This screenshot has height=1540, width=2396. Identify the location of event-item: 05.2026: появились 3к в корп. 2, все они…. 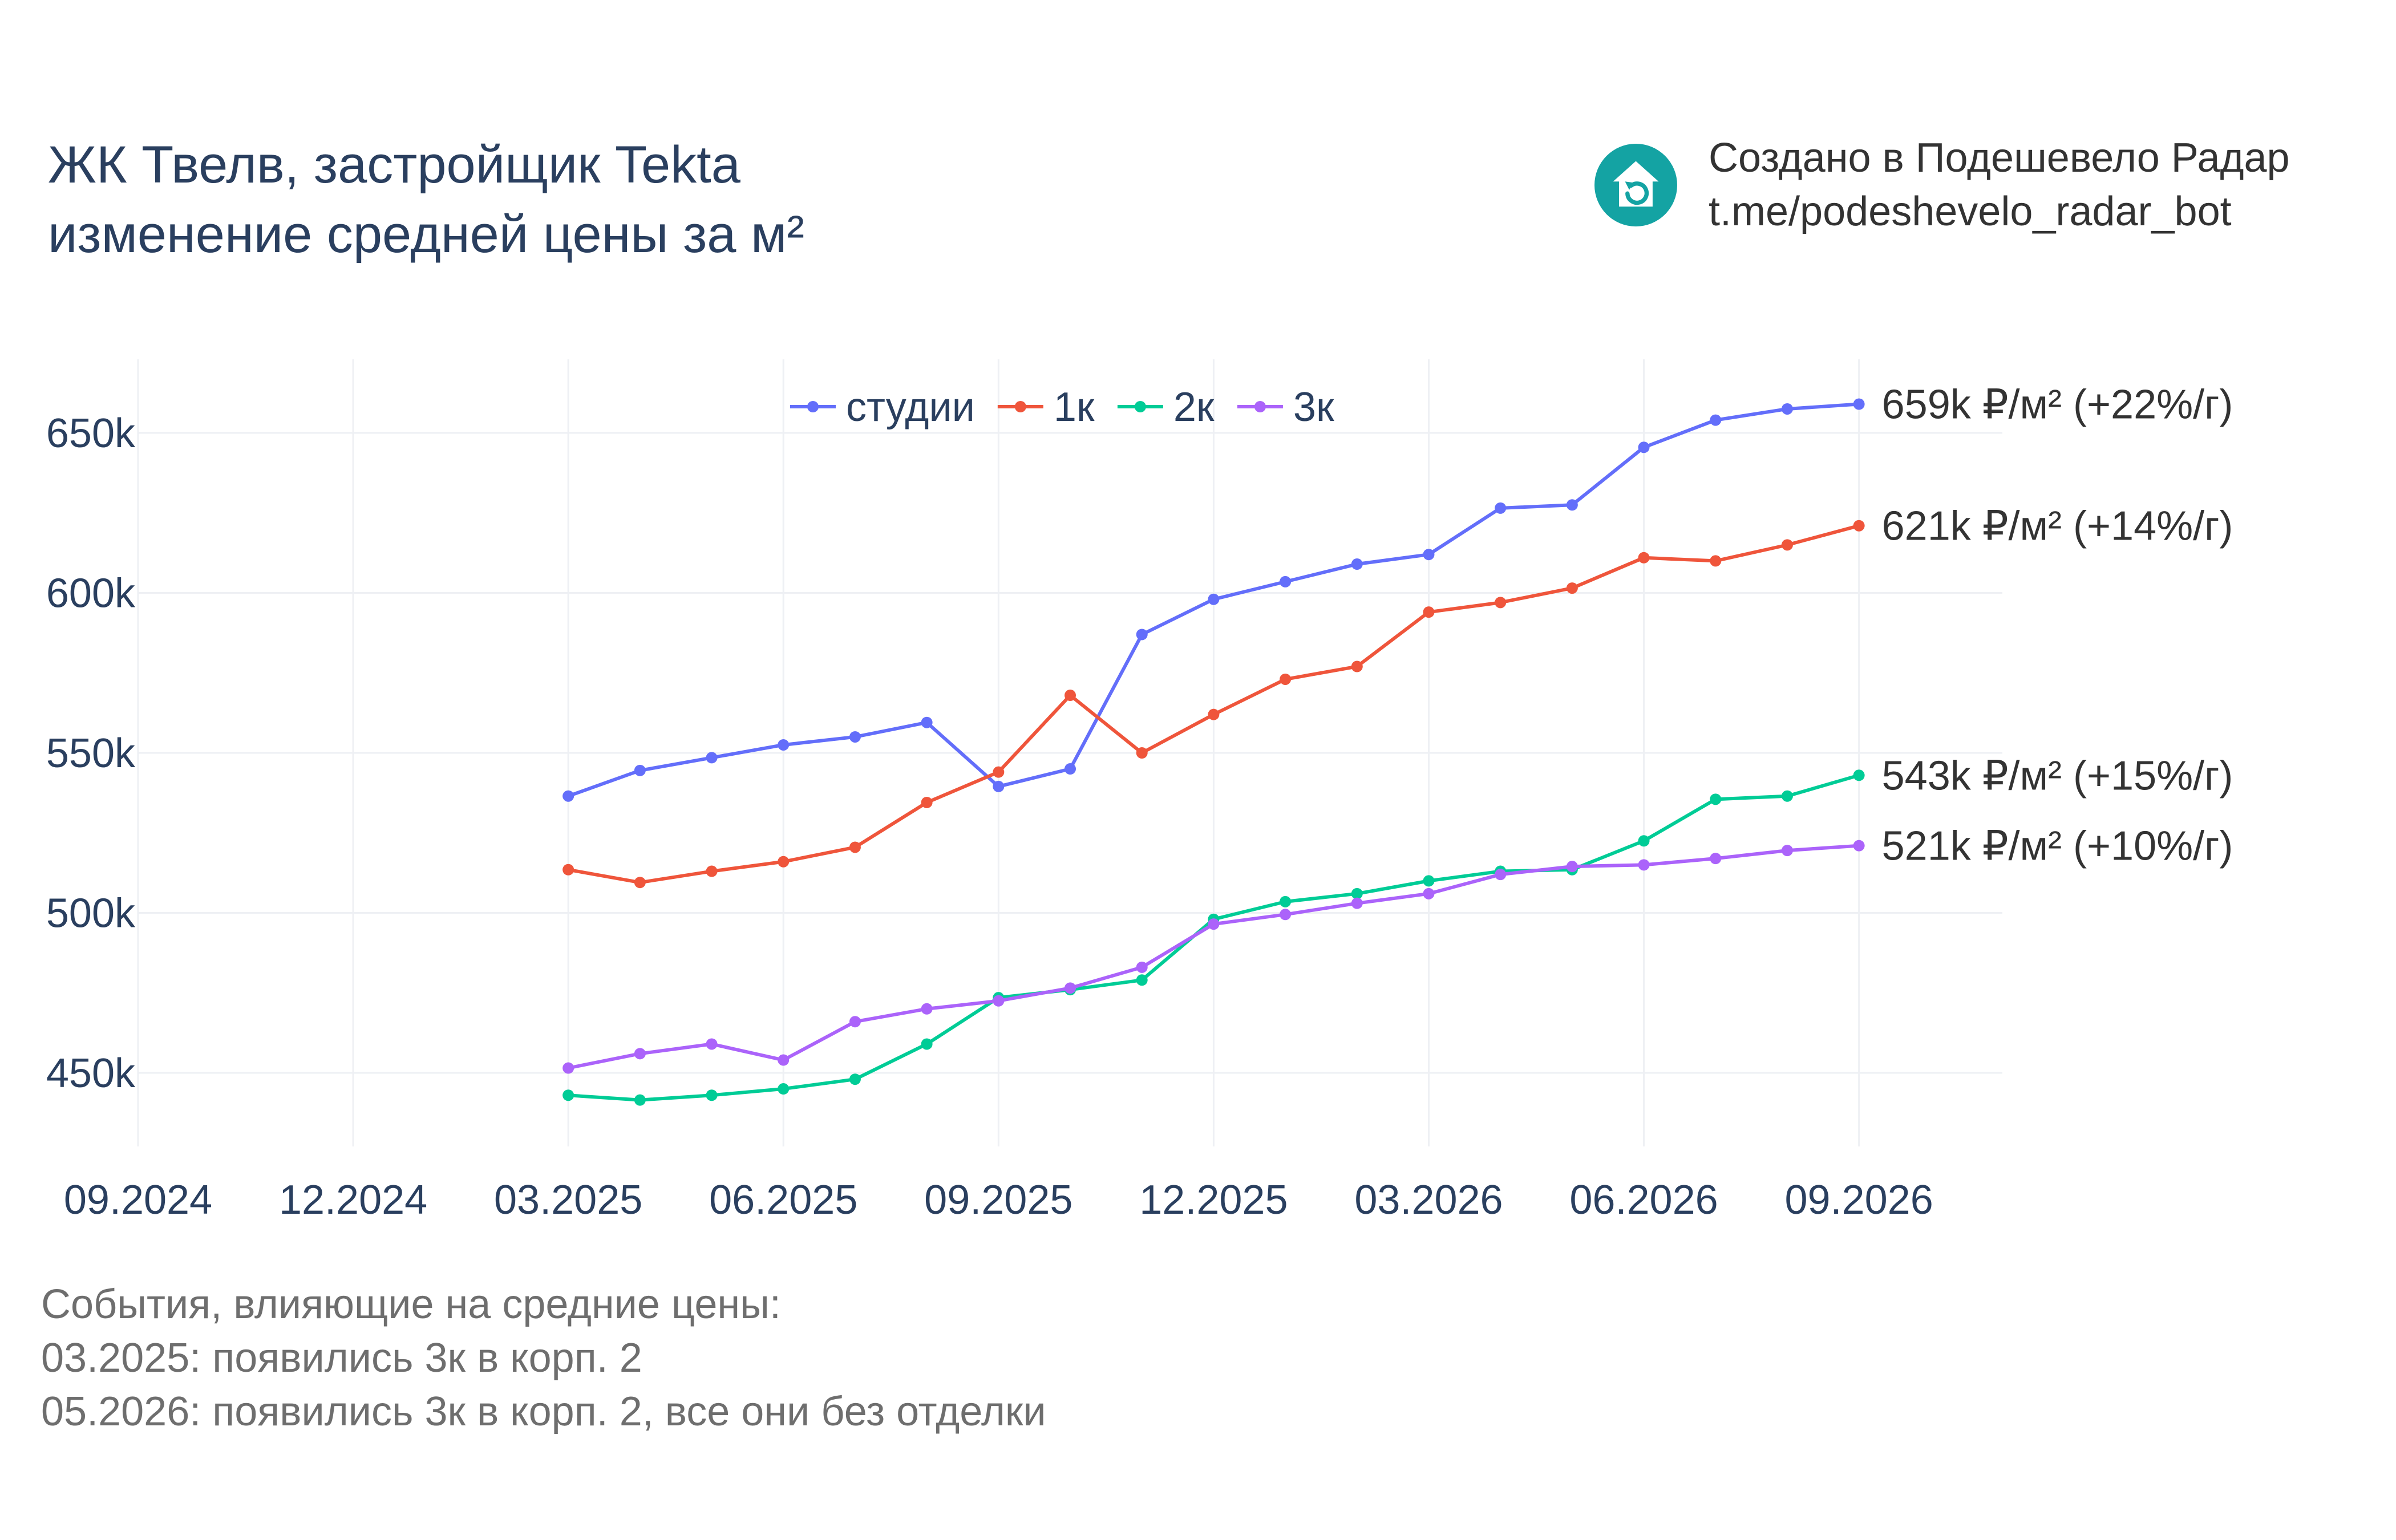
(543, 1412).